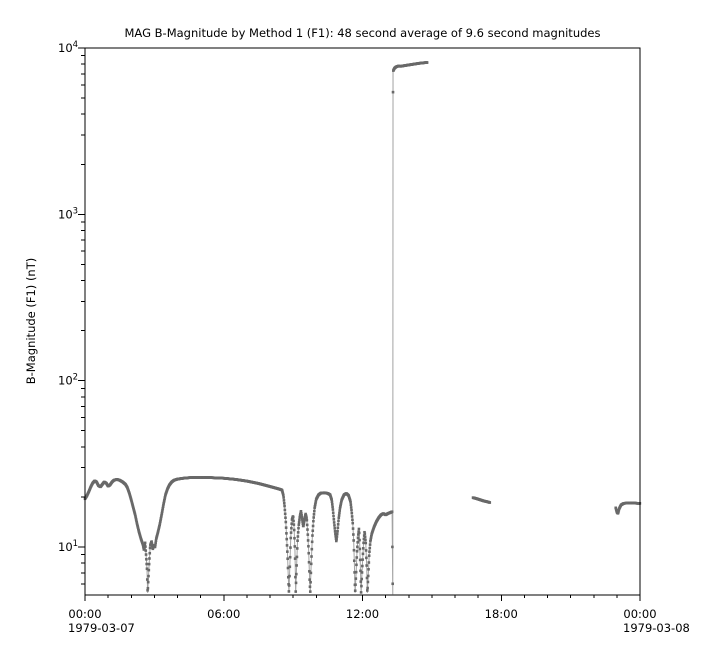  What do you see at coordinates (68, 47) in the screenshot?
I see `y-tick-label: 104` at bounding box center [68, 47].